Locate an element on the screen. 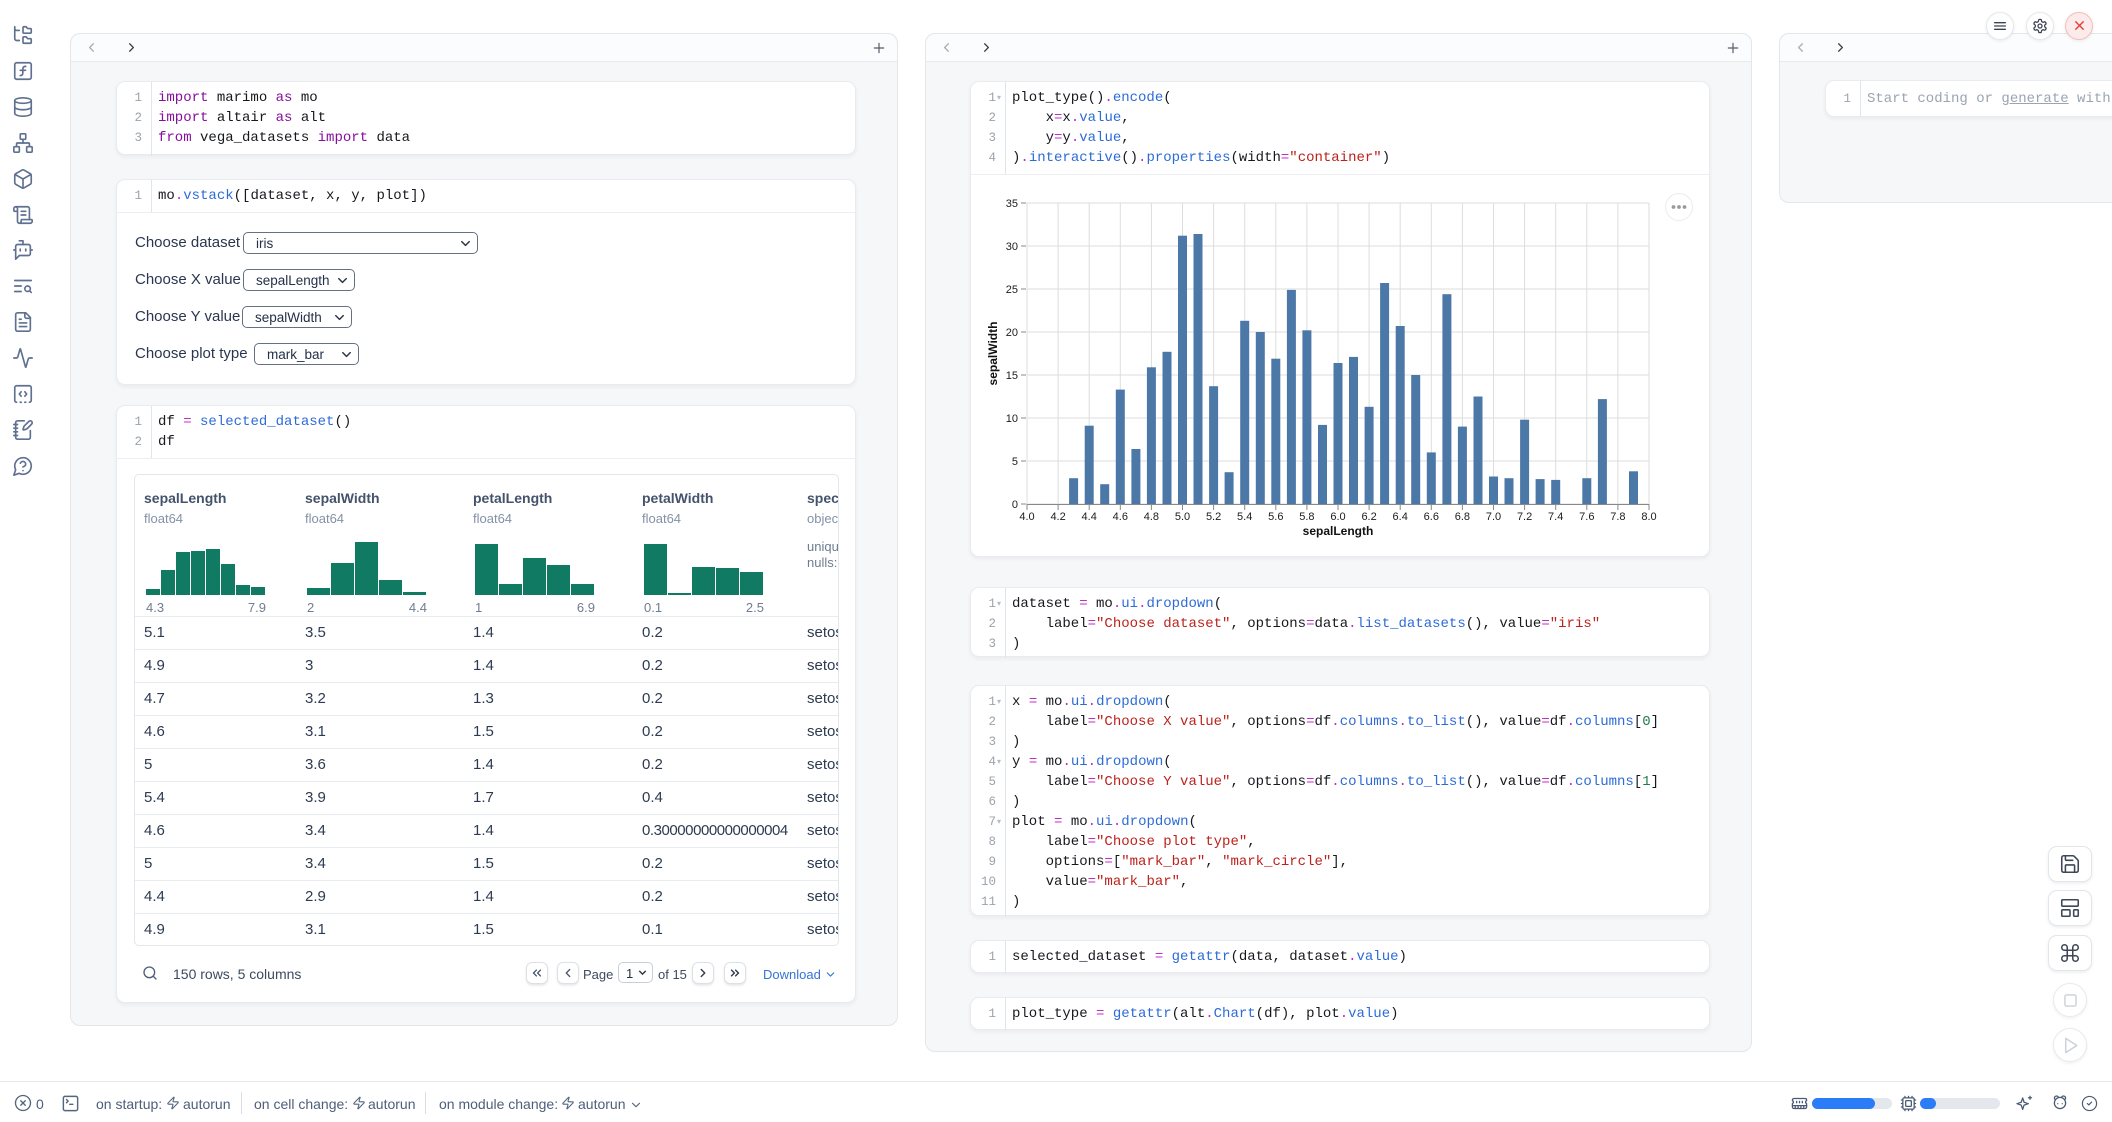 Image resolution: width=2112 pixels, height=1122 pixels. svg-text: 10 is located at coordinates (1012, 419).